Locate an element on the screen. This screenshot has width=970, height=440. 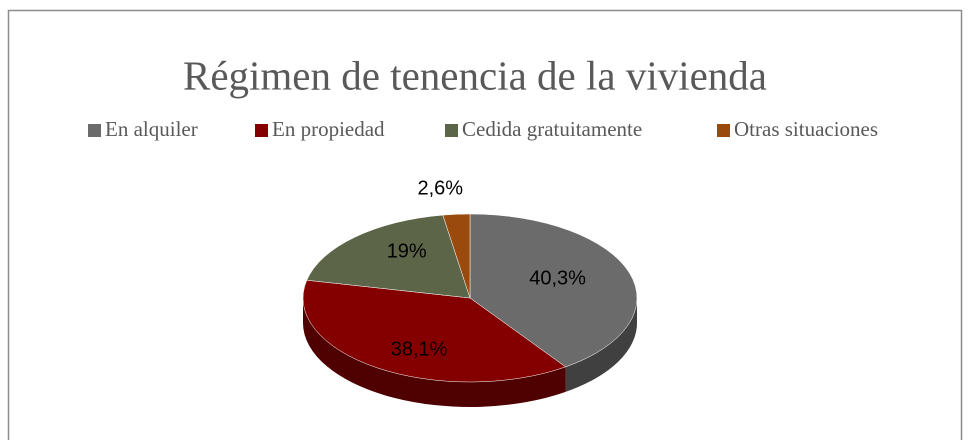
chart-title: Régimen de tenencia de la vivienda is located at coordinates (475, 75).